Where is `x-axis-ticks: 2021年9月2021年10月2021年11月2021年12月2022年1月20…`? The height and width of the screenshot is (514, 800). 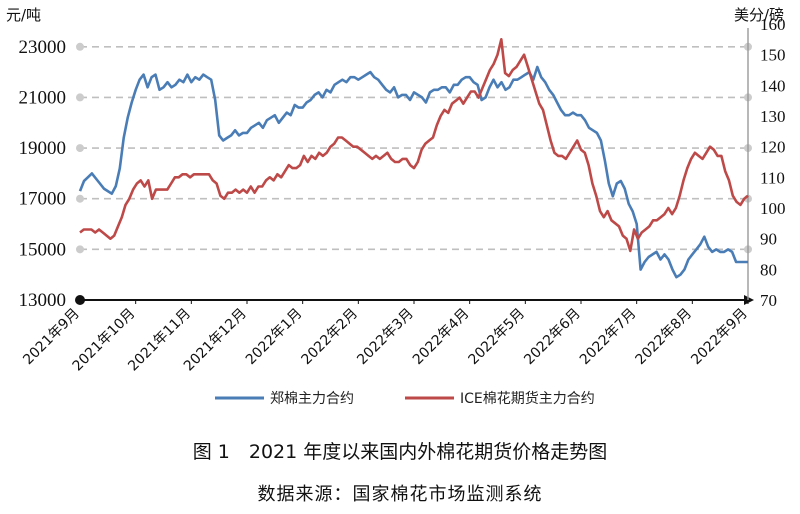
x-axis-ticks: 2021年9月2021年10月2021年11月2021年12月2022年1月20… is located at coordinates (385, 337).